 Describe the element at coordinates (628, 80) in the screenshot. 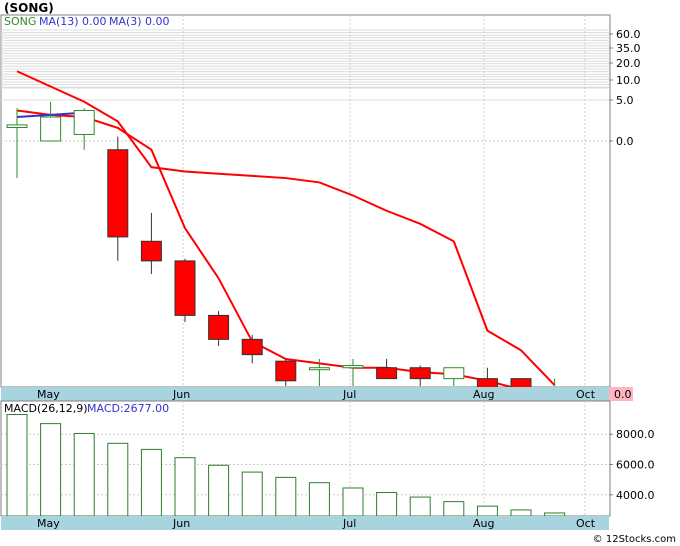

I see `y-tick-label: 10.0` at that location.